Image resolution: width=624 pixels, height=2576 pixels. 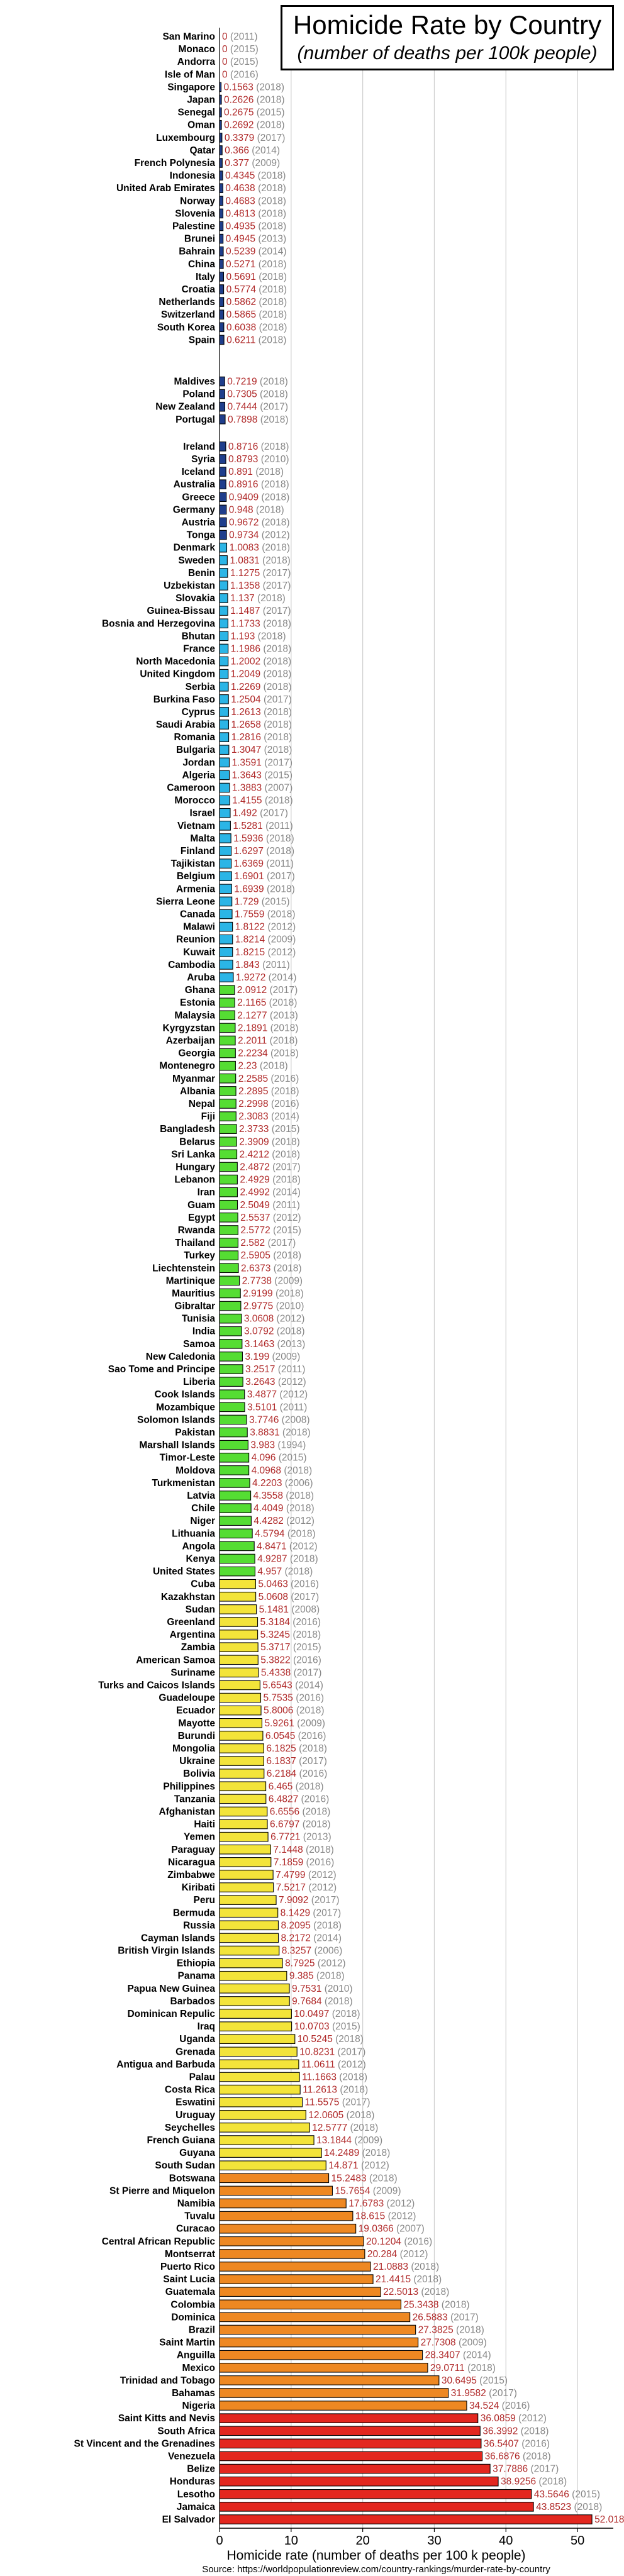 I want to click on value-number: 0.7898, so click(x=242, y=419).